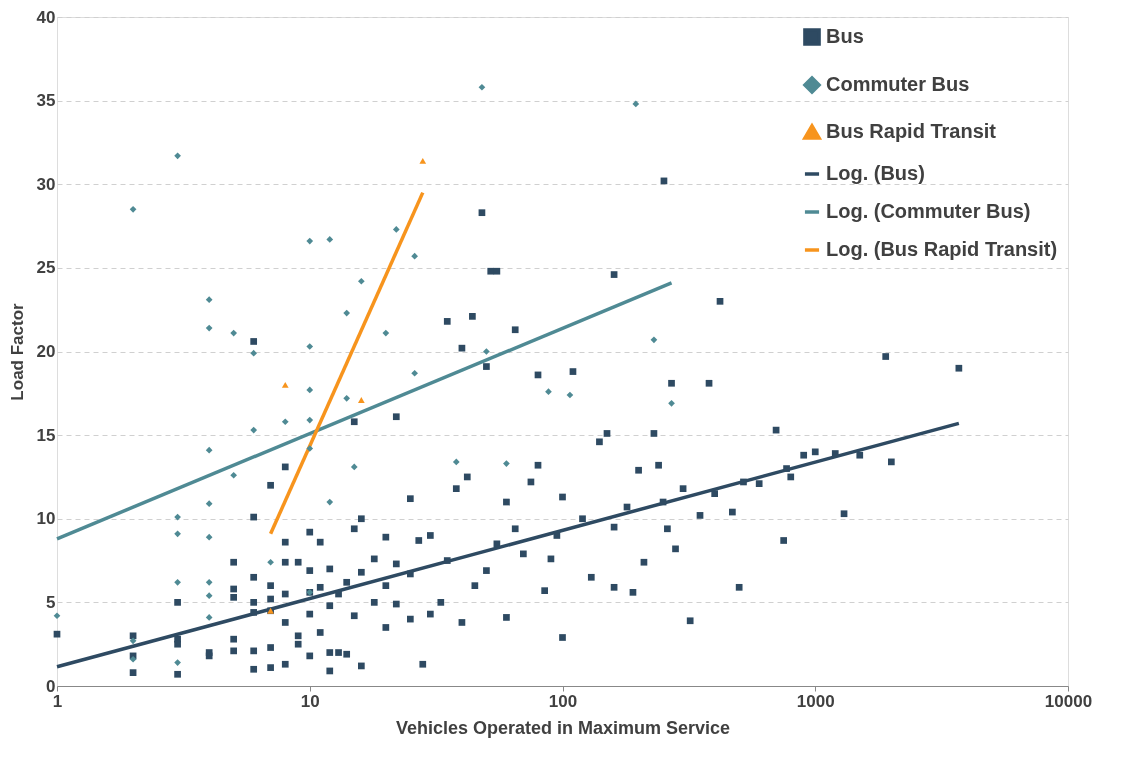 The width and height of the screenshot is (1130, 757). What do you see at coordinates (898, 84) in the screenshot?
I see `legend-label: Commuter Bus` at bounding box center [898, 84].